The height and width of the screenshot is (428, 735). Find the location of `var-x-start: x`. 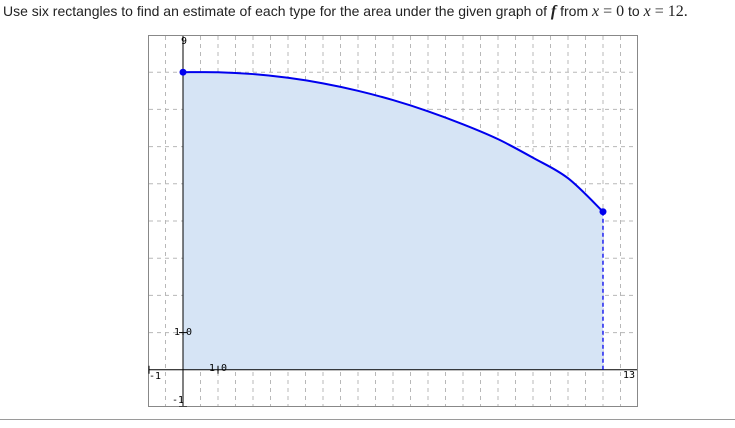

var-x-start: x is located at coordinates (596, 11).